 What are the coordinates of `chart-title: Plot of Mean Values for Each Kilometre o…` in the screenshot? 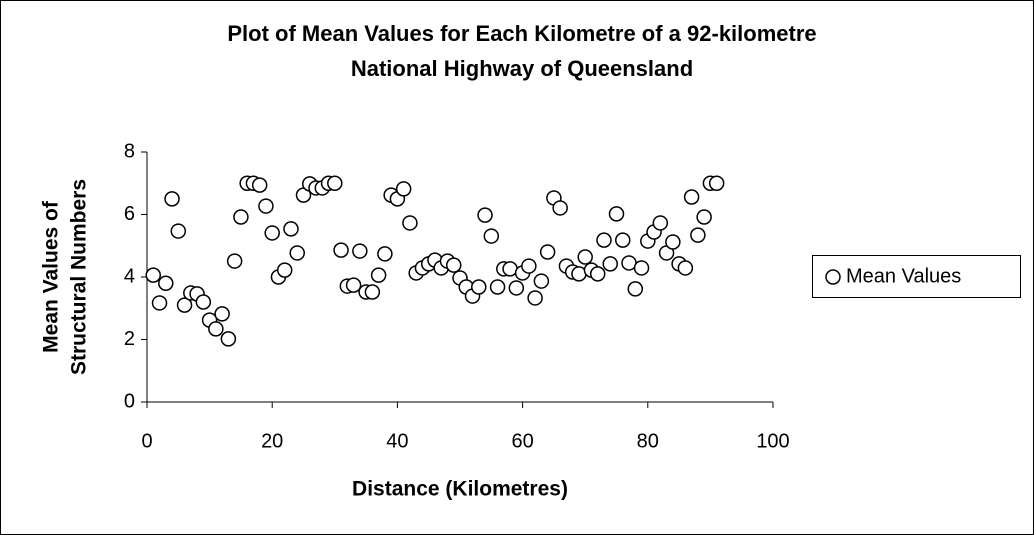 It's located at (521, 33).